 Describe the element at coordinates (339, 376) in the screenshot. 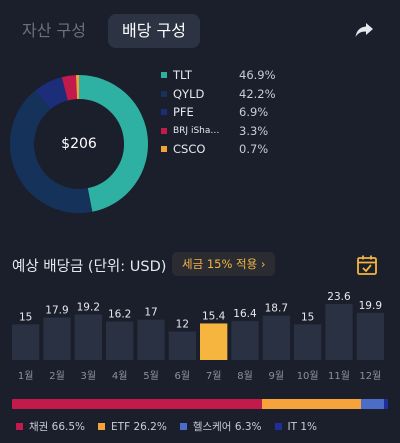

I see `month-tick-label: 11월` at that location.